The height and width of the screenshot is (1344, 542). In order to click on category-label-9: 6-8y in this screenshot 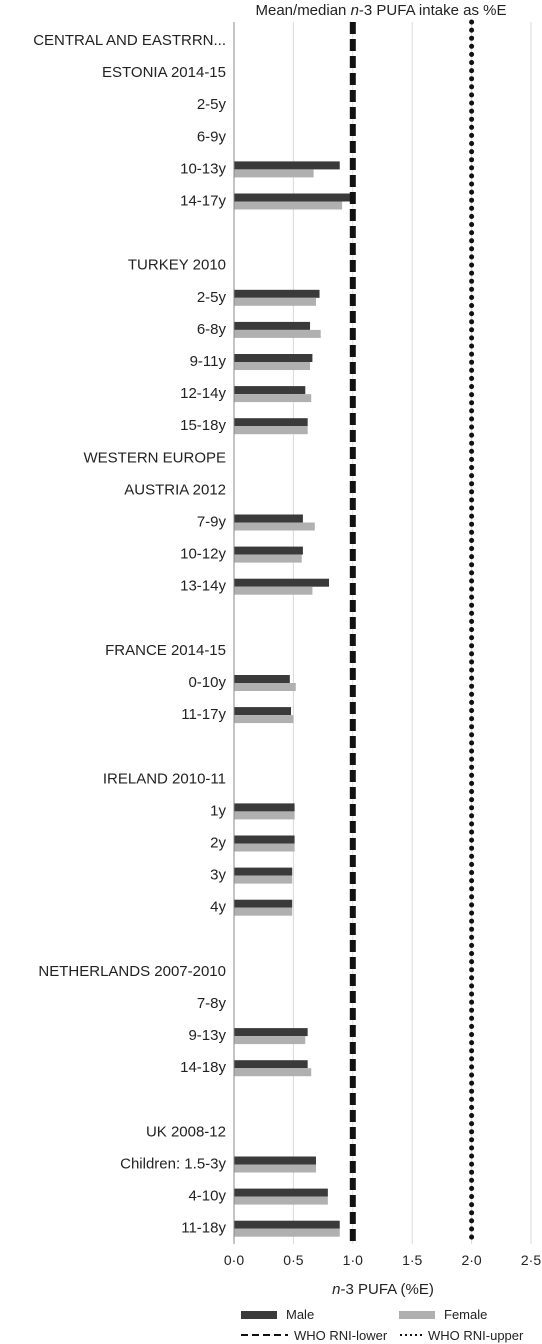, I will do `click(212, 329)`.